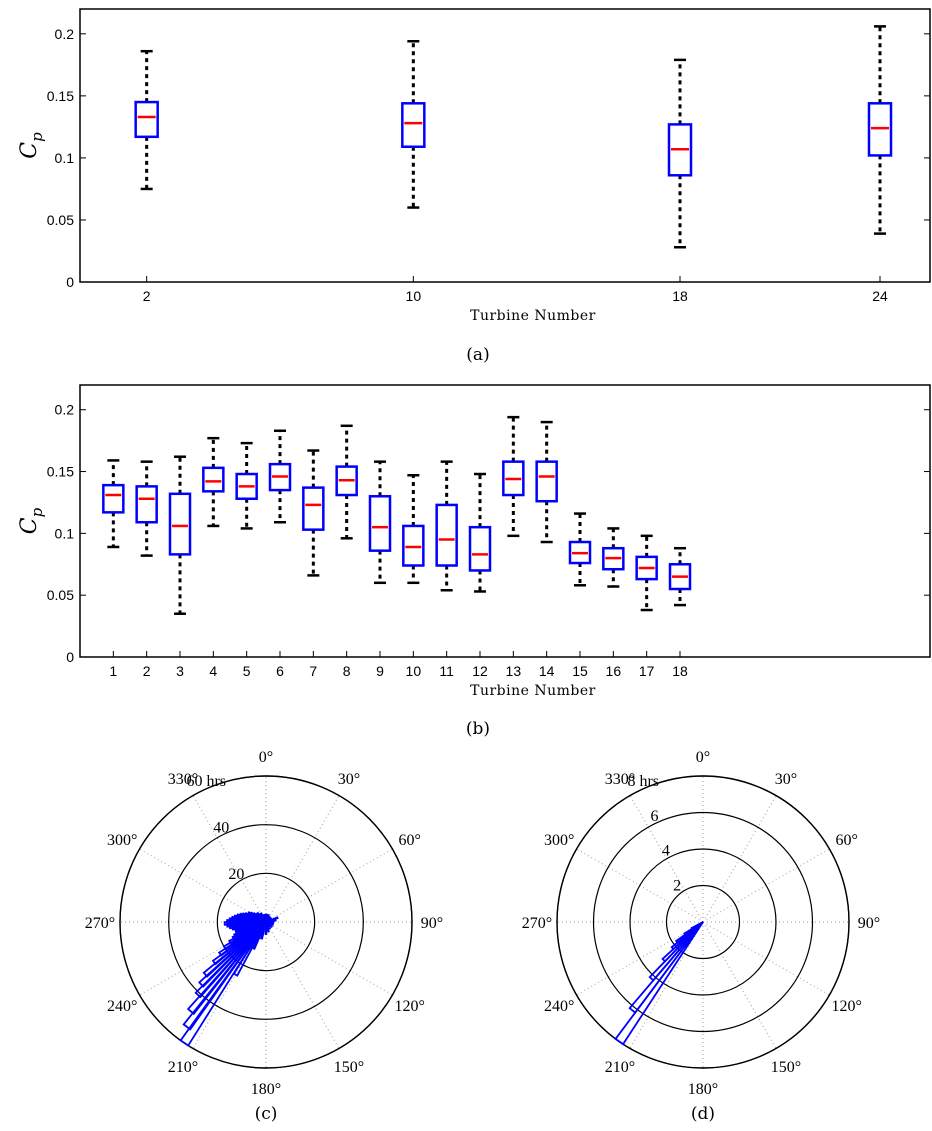 This screenshot has height=1131, width=932. I want to click on radial-label: 40, so click(221, 828).